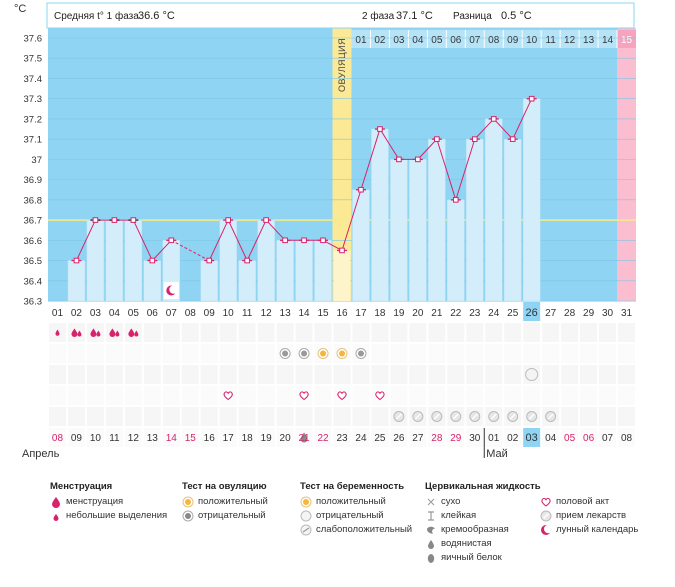 This screenshot has height=587, width=675. I want to click on cycle-day-label: 05, so click(134, 313).